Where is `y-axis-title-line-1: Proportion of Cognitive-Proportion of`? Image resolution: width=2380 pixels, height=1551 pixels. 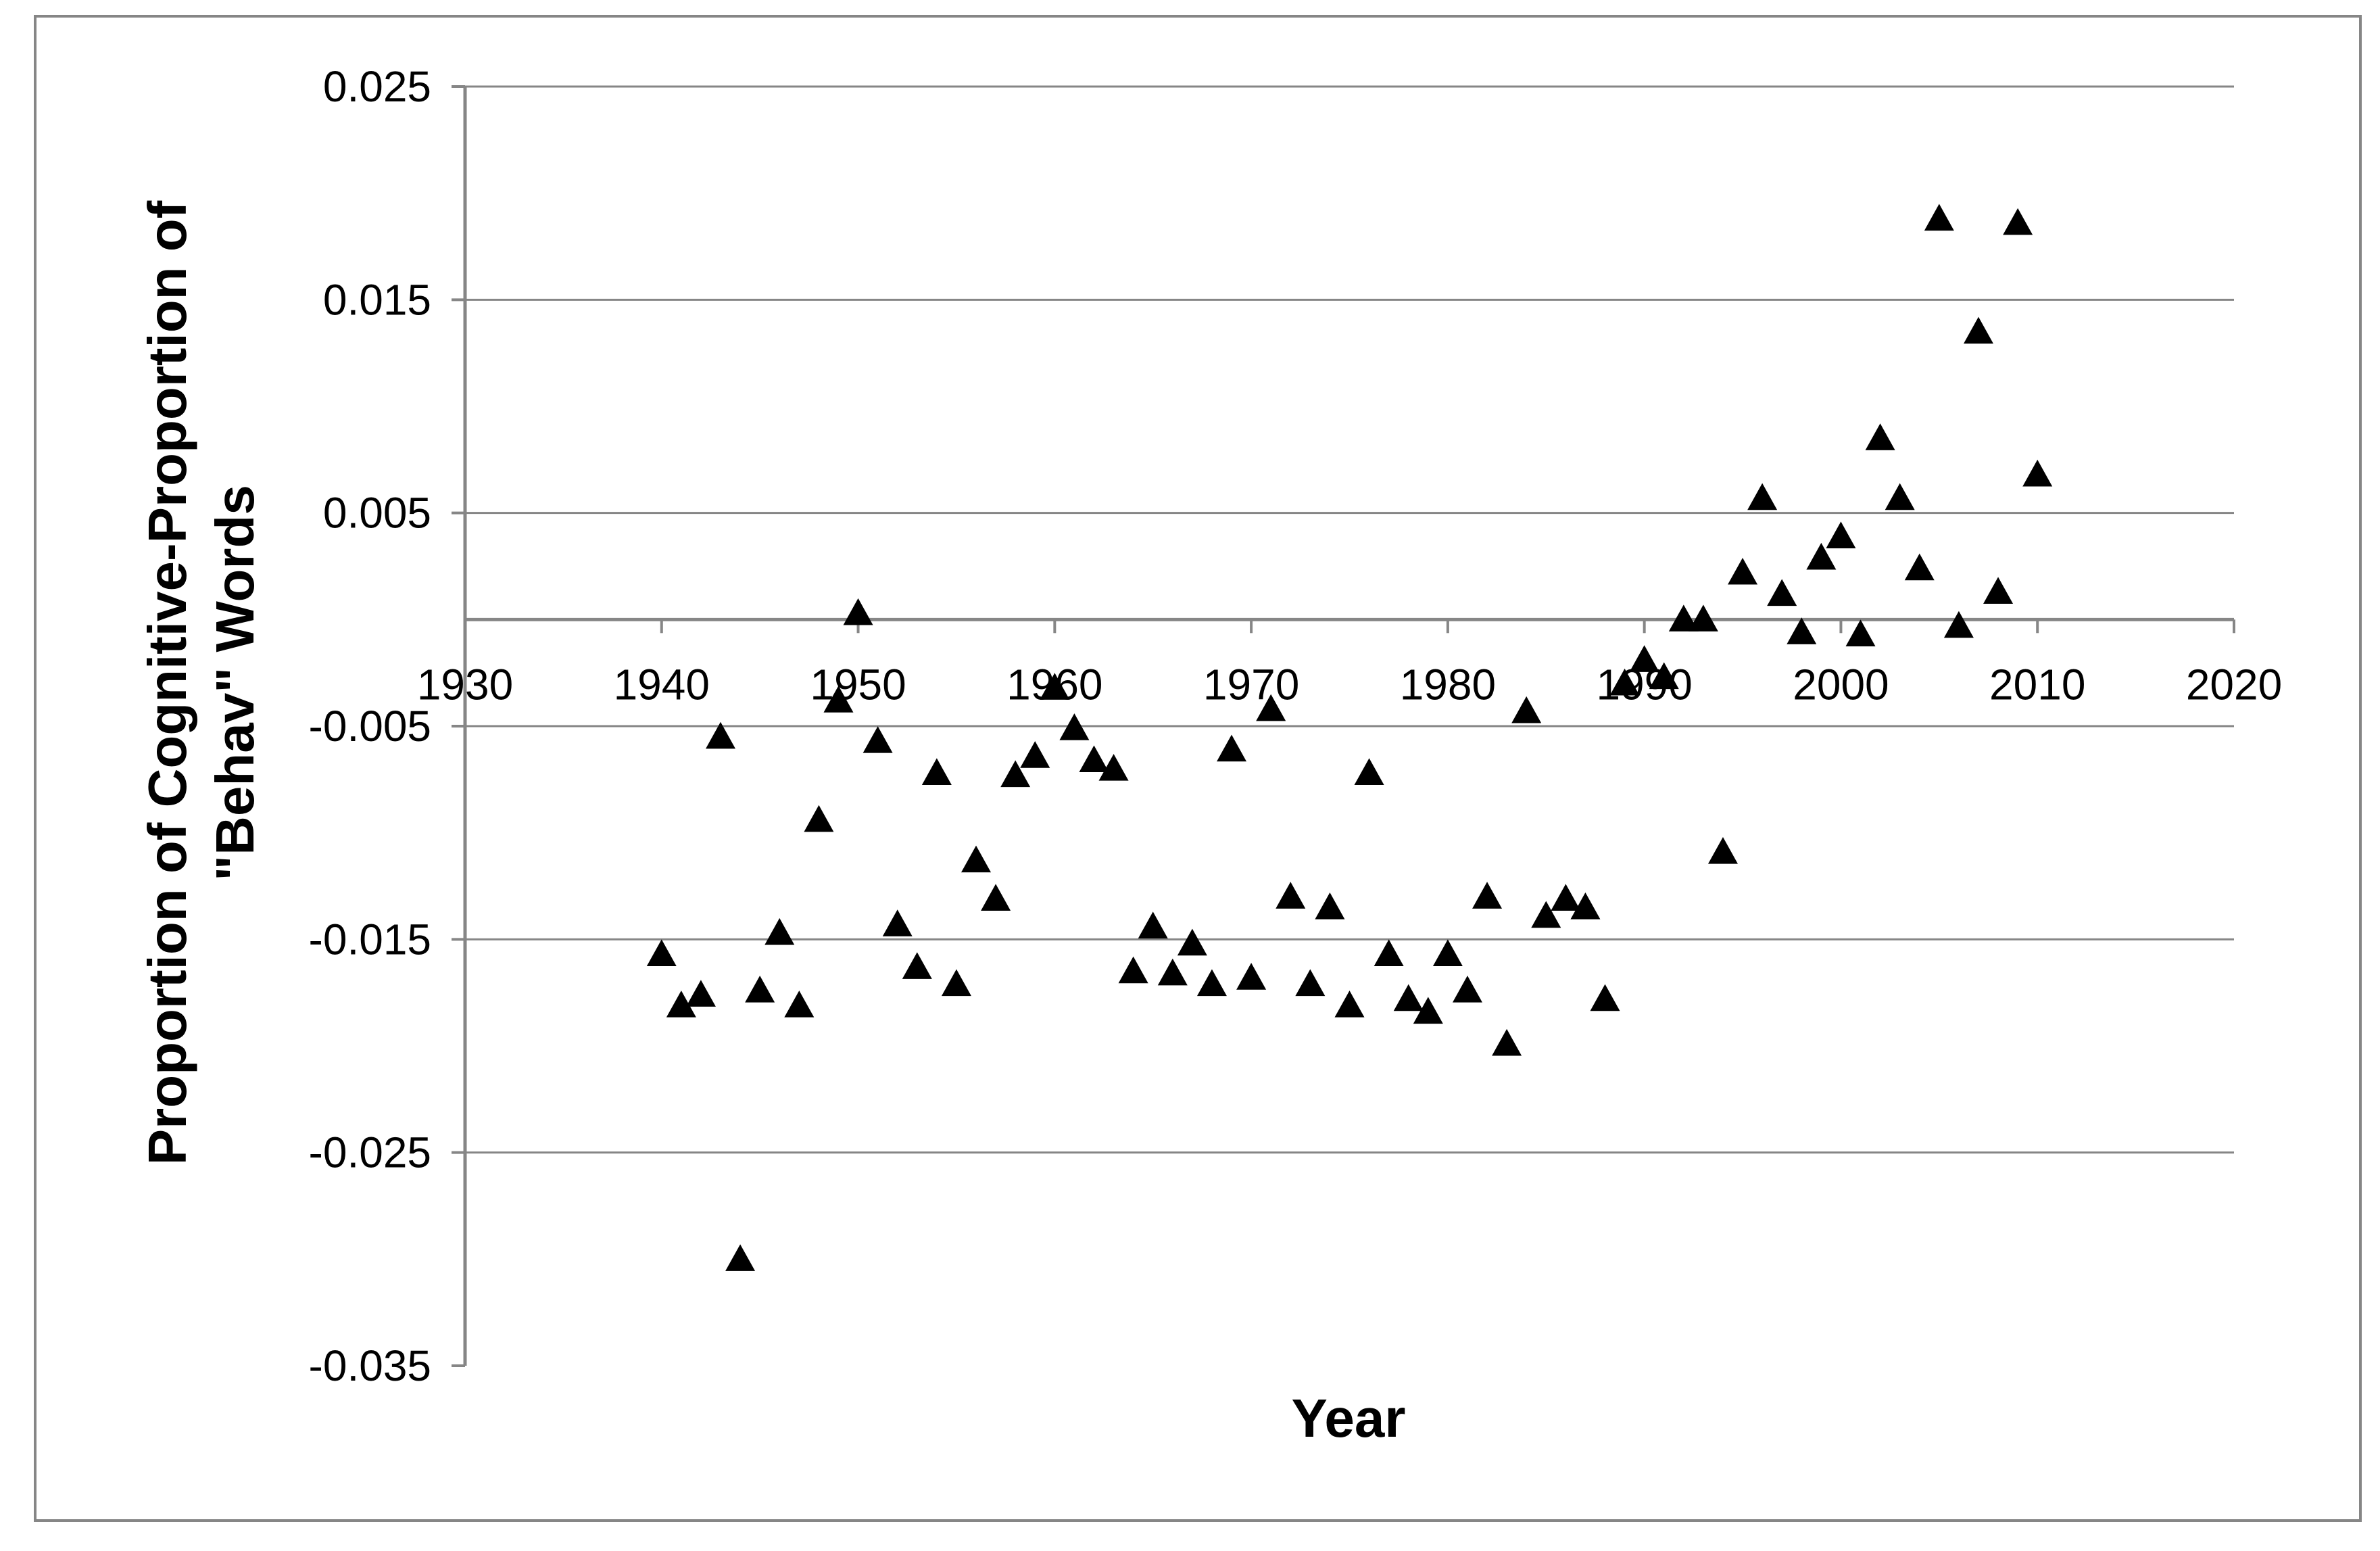
y-axis-title-line-1: Proportion of Cognitive-Proportion of is located at coordinates (167, 682).